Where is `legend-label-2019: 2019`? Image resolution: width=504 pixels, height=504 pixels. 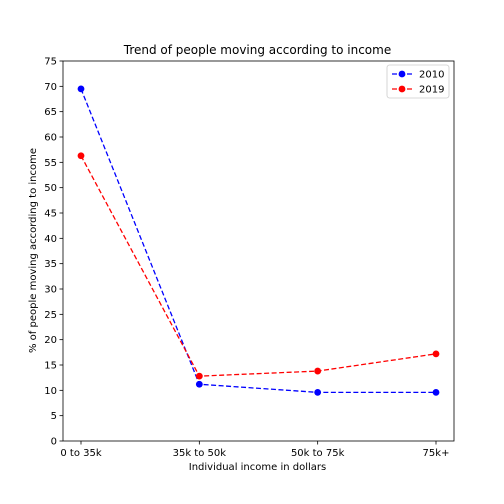 legend-label-2019: 2019 is located at coordinates (431, 90).